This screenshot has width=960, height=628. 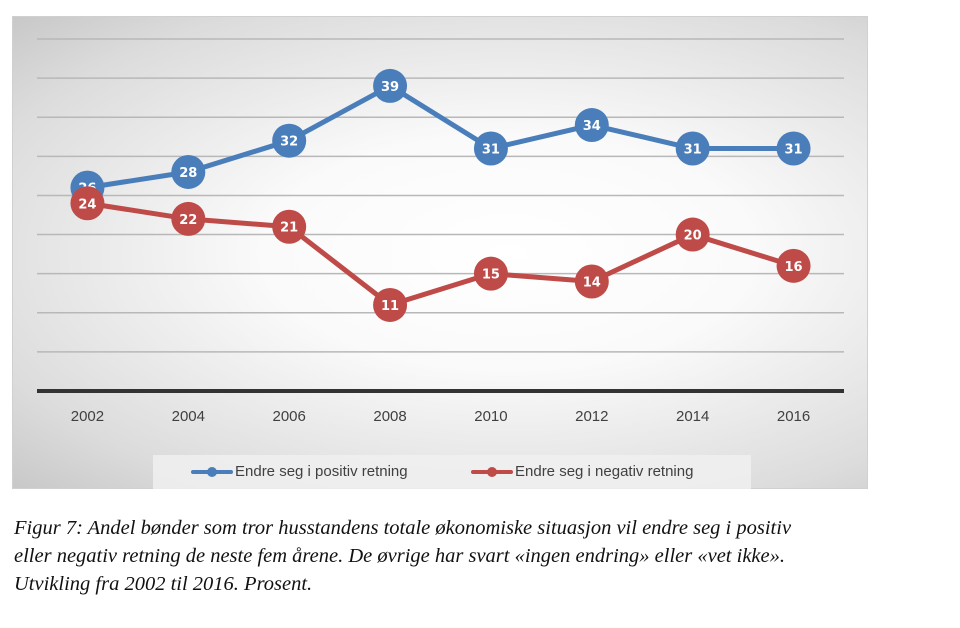 What do you see at coordinates (321, 471) in the screenshot?
I see `legend-label-positive: Endre seg i positiv retning` at bounding box center [321, 471].